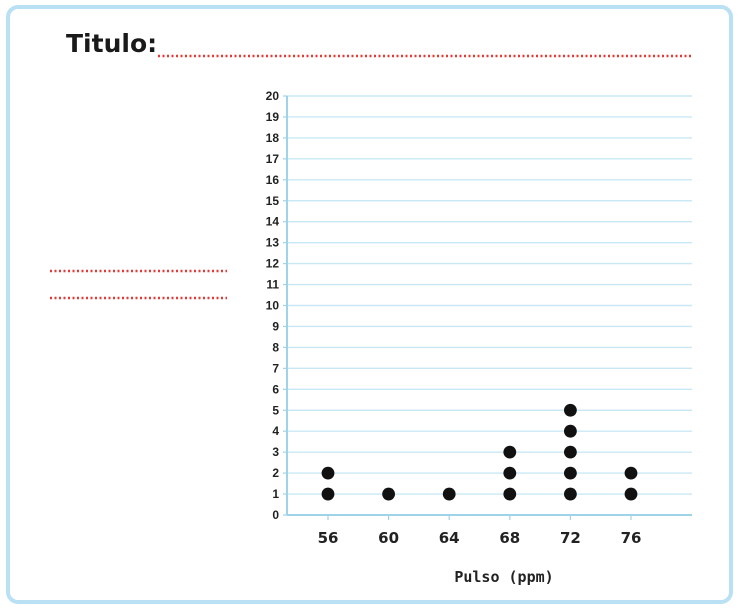  Describe the element at coordinates (388, 538) in the screenshot. I see `x-tick-label: 60` at that location.